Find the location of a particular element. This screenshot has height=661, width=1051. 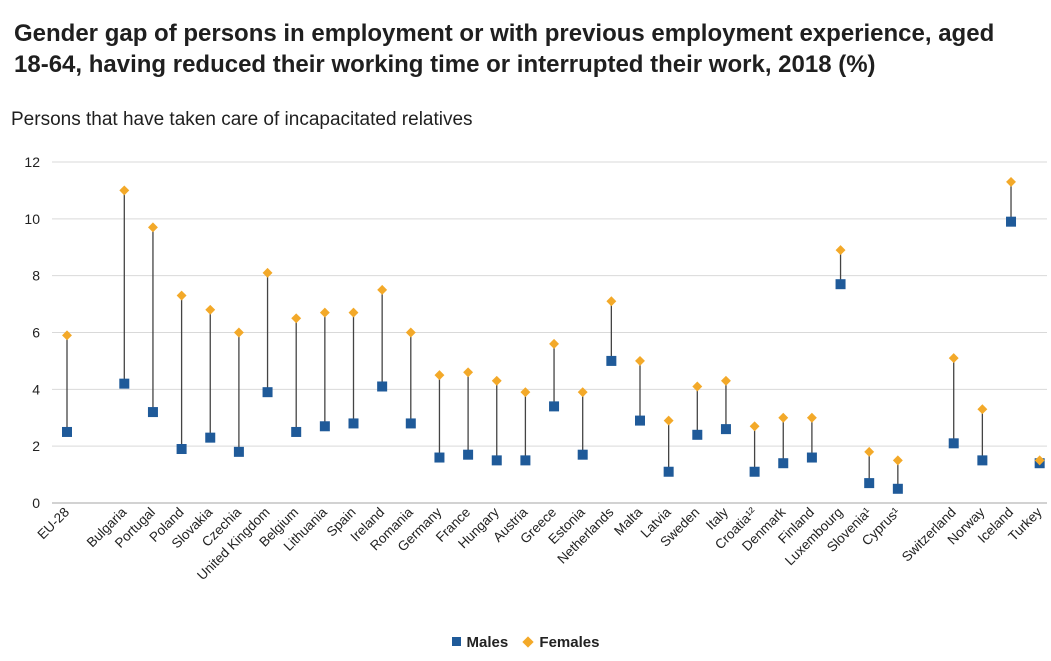

legend-square-icon is located at coordinates (456, 641).